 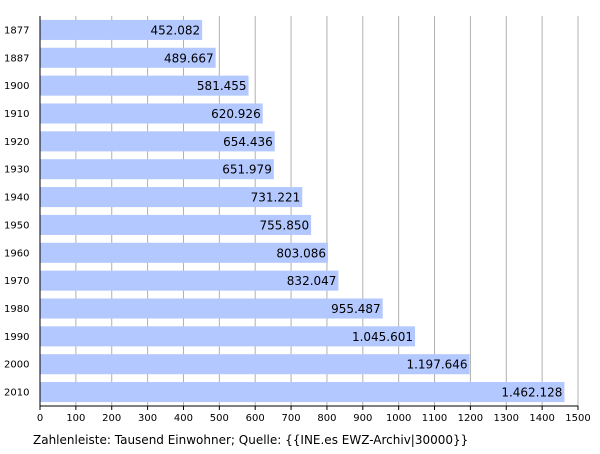 What do you see at coordinates (382, 337) in the screenshot?
I see `bar-value-label: 1.045.601` at bounding box center [382, 337].